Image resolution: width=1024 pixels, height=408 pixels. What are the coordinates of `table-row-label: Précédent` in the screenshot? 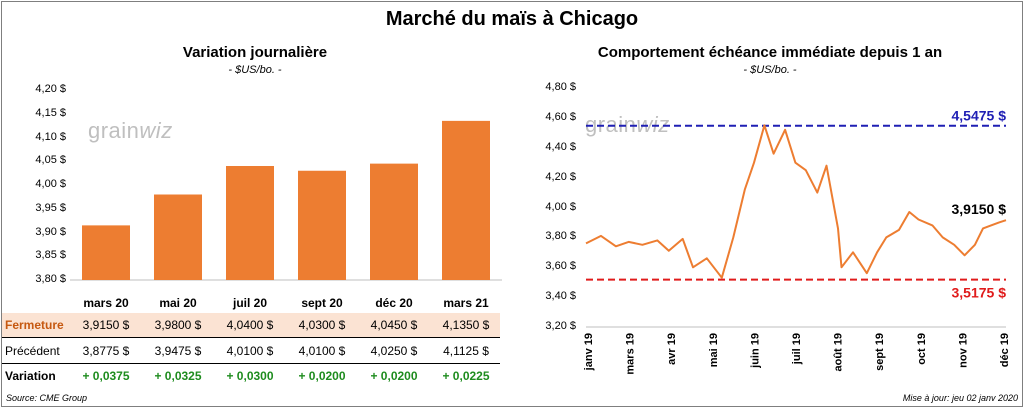 It's located at (32, 351).